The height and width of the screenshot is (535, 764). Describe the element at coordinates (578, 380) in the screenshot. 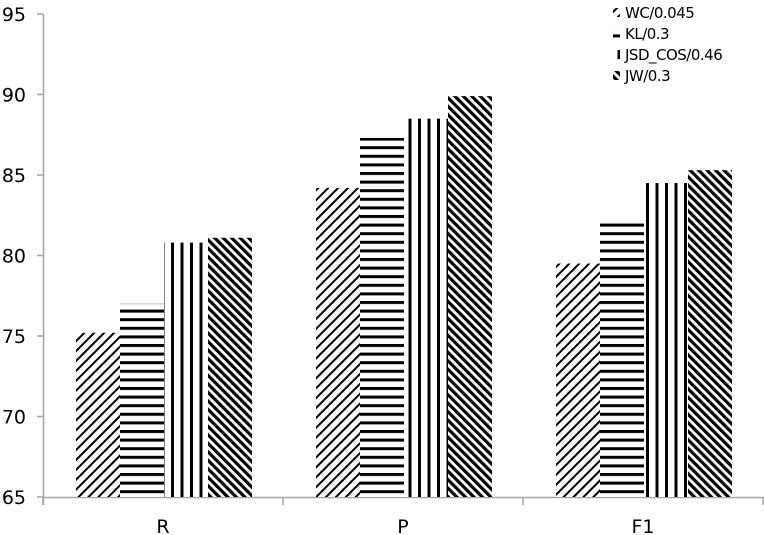

I see `bar-wc-0-045-f1` at that location.